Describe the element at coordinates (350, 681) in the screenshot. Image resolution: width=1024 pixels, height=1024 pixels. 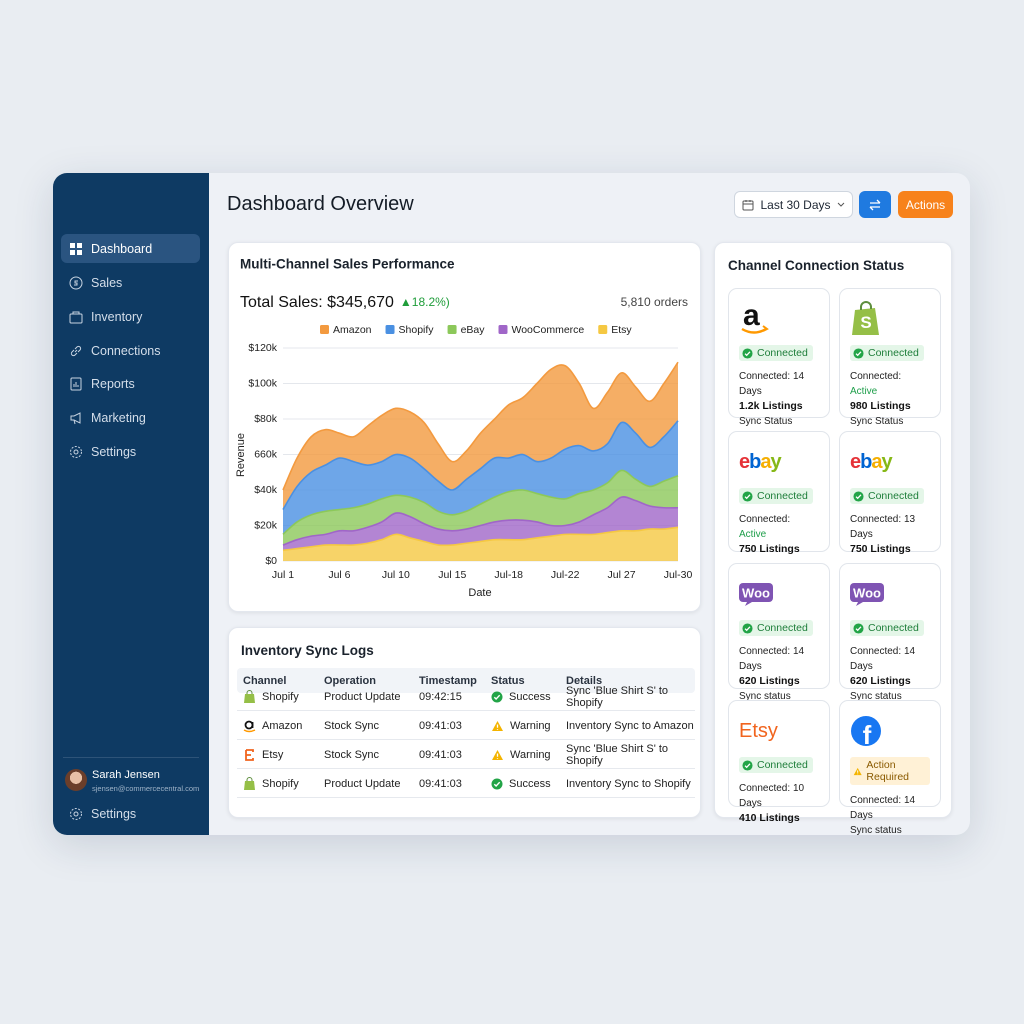
I see `column-header: Operation` at that location.